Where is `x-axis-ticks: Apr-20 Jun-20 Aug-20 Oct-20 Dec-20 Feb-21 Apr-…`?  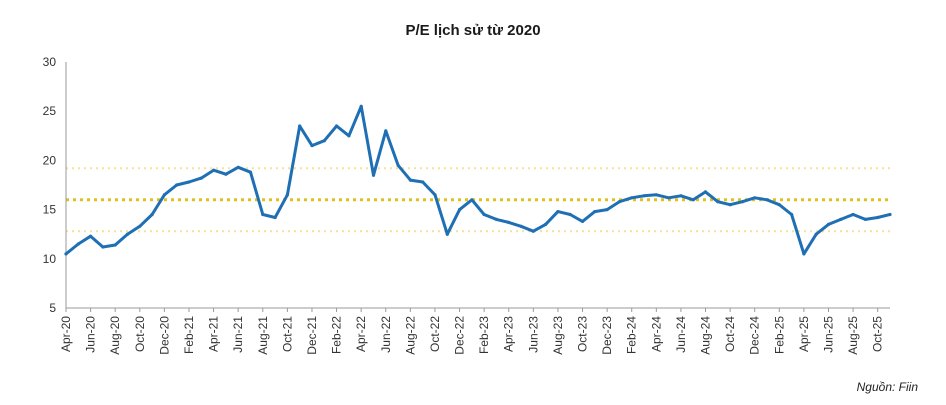 x-axis-ticks: Apr-20 Jun-20 Aug-20 Oct-20 Dec-20 Feb-21 Apr-… is located at coordinates (472, 331).